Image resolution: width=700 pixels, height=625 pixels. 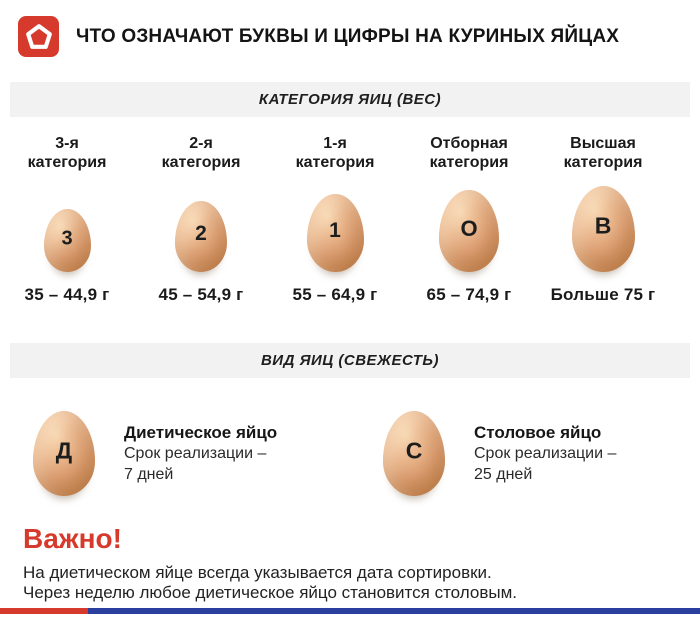 I want to click on weight-range: 45 – 54,9 г, so click(x=201, y=294).